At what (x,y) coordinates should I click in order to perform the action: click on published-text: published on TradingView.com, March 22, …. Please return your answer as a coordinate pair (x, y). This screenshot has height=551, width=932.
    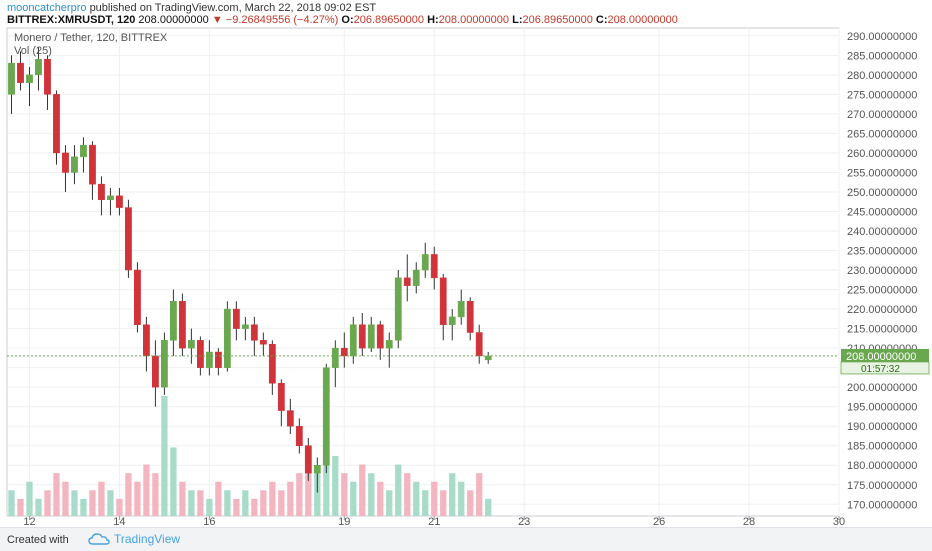
    Looking at the image, I should click on (233, 8).